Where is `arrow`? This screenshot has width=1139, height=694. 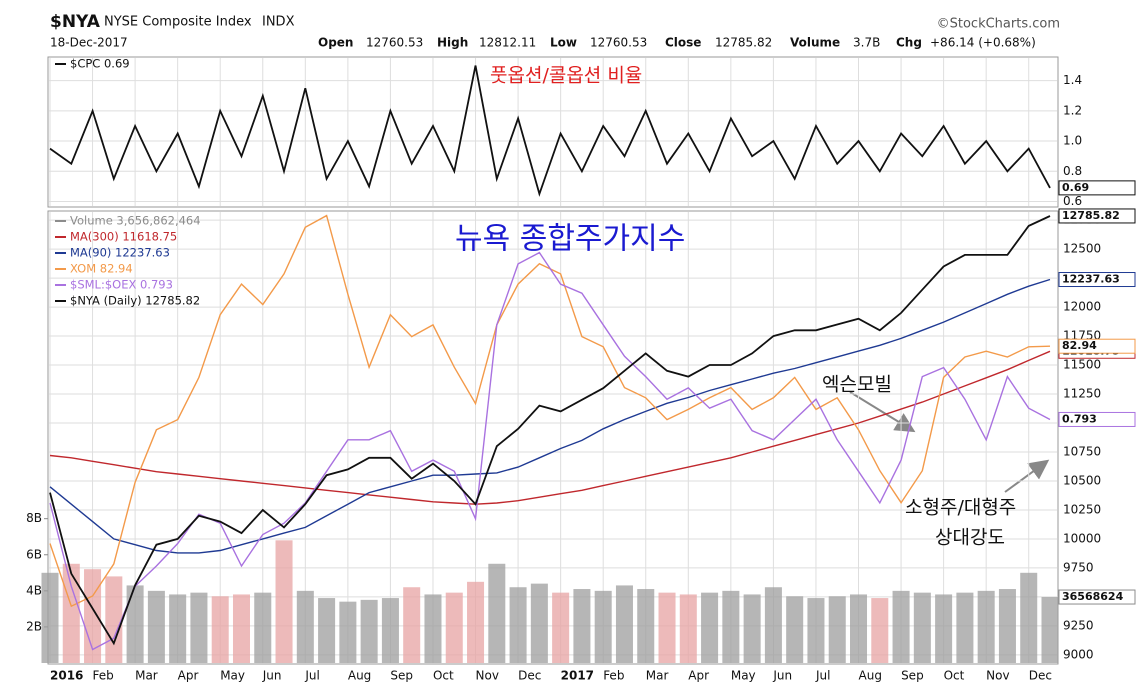
arrow is located at coordinates (1027, 476).